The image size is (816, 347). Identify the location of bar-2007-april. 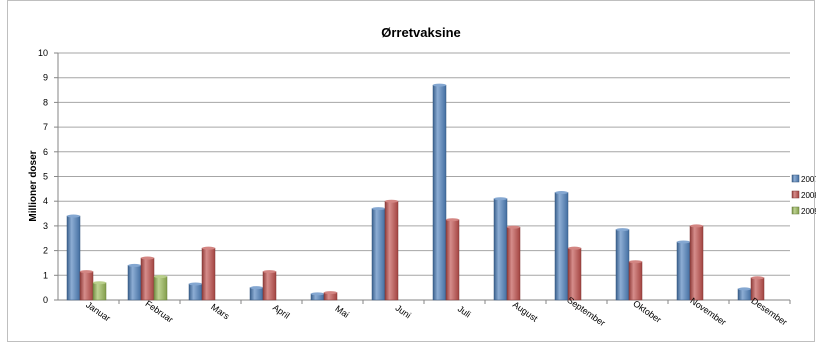
(256, 294).